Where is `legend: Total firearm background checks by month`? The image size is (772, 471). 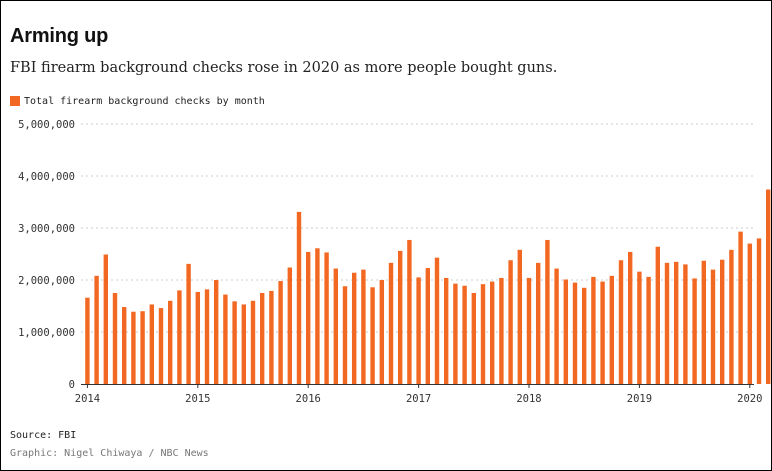 legend: Total firearm background checks by month is located at coordinates (137, 101).